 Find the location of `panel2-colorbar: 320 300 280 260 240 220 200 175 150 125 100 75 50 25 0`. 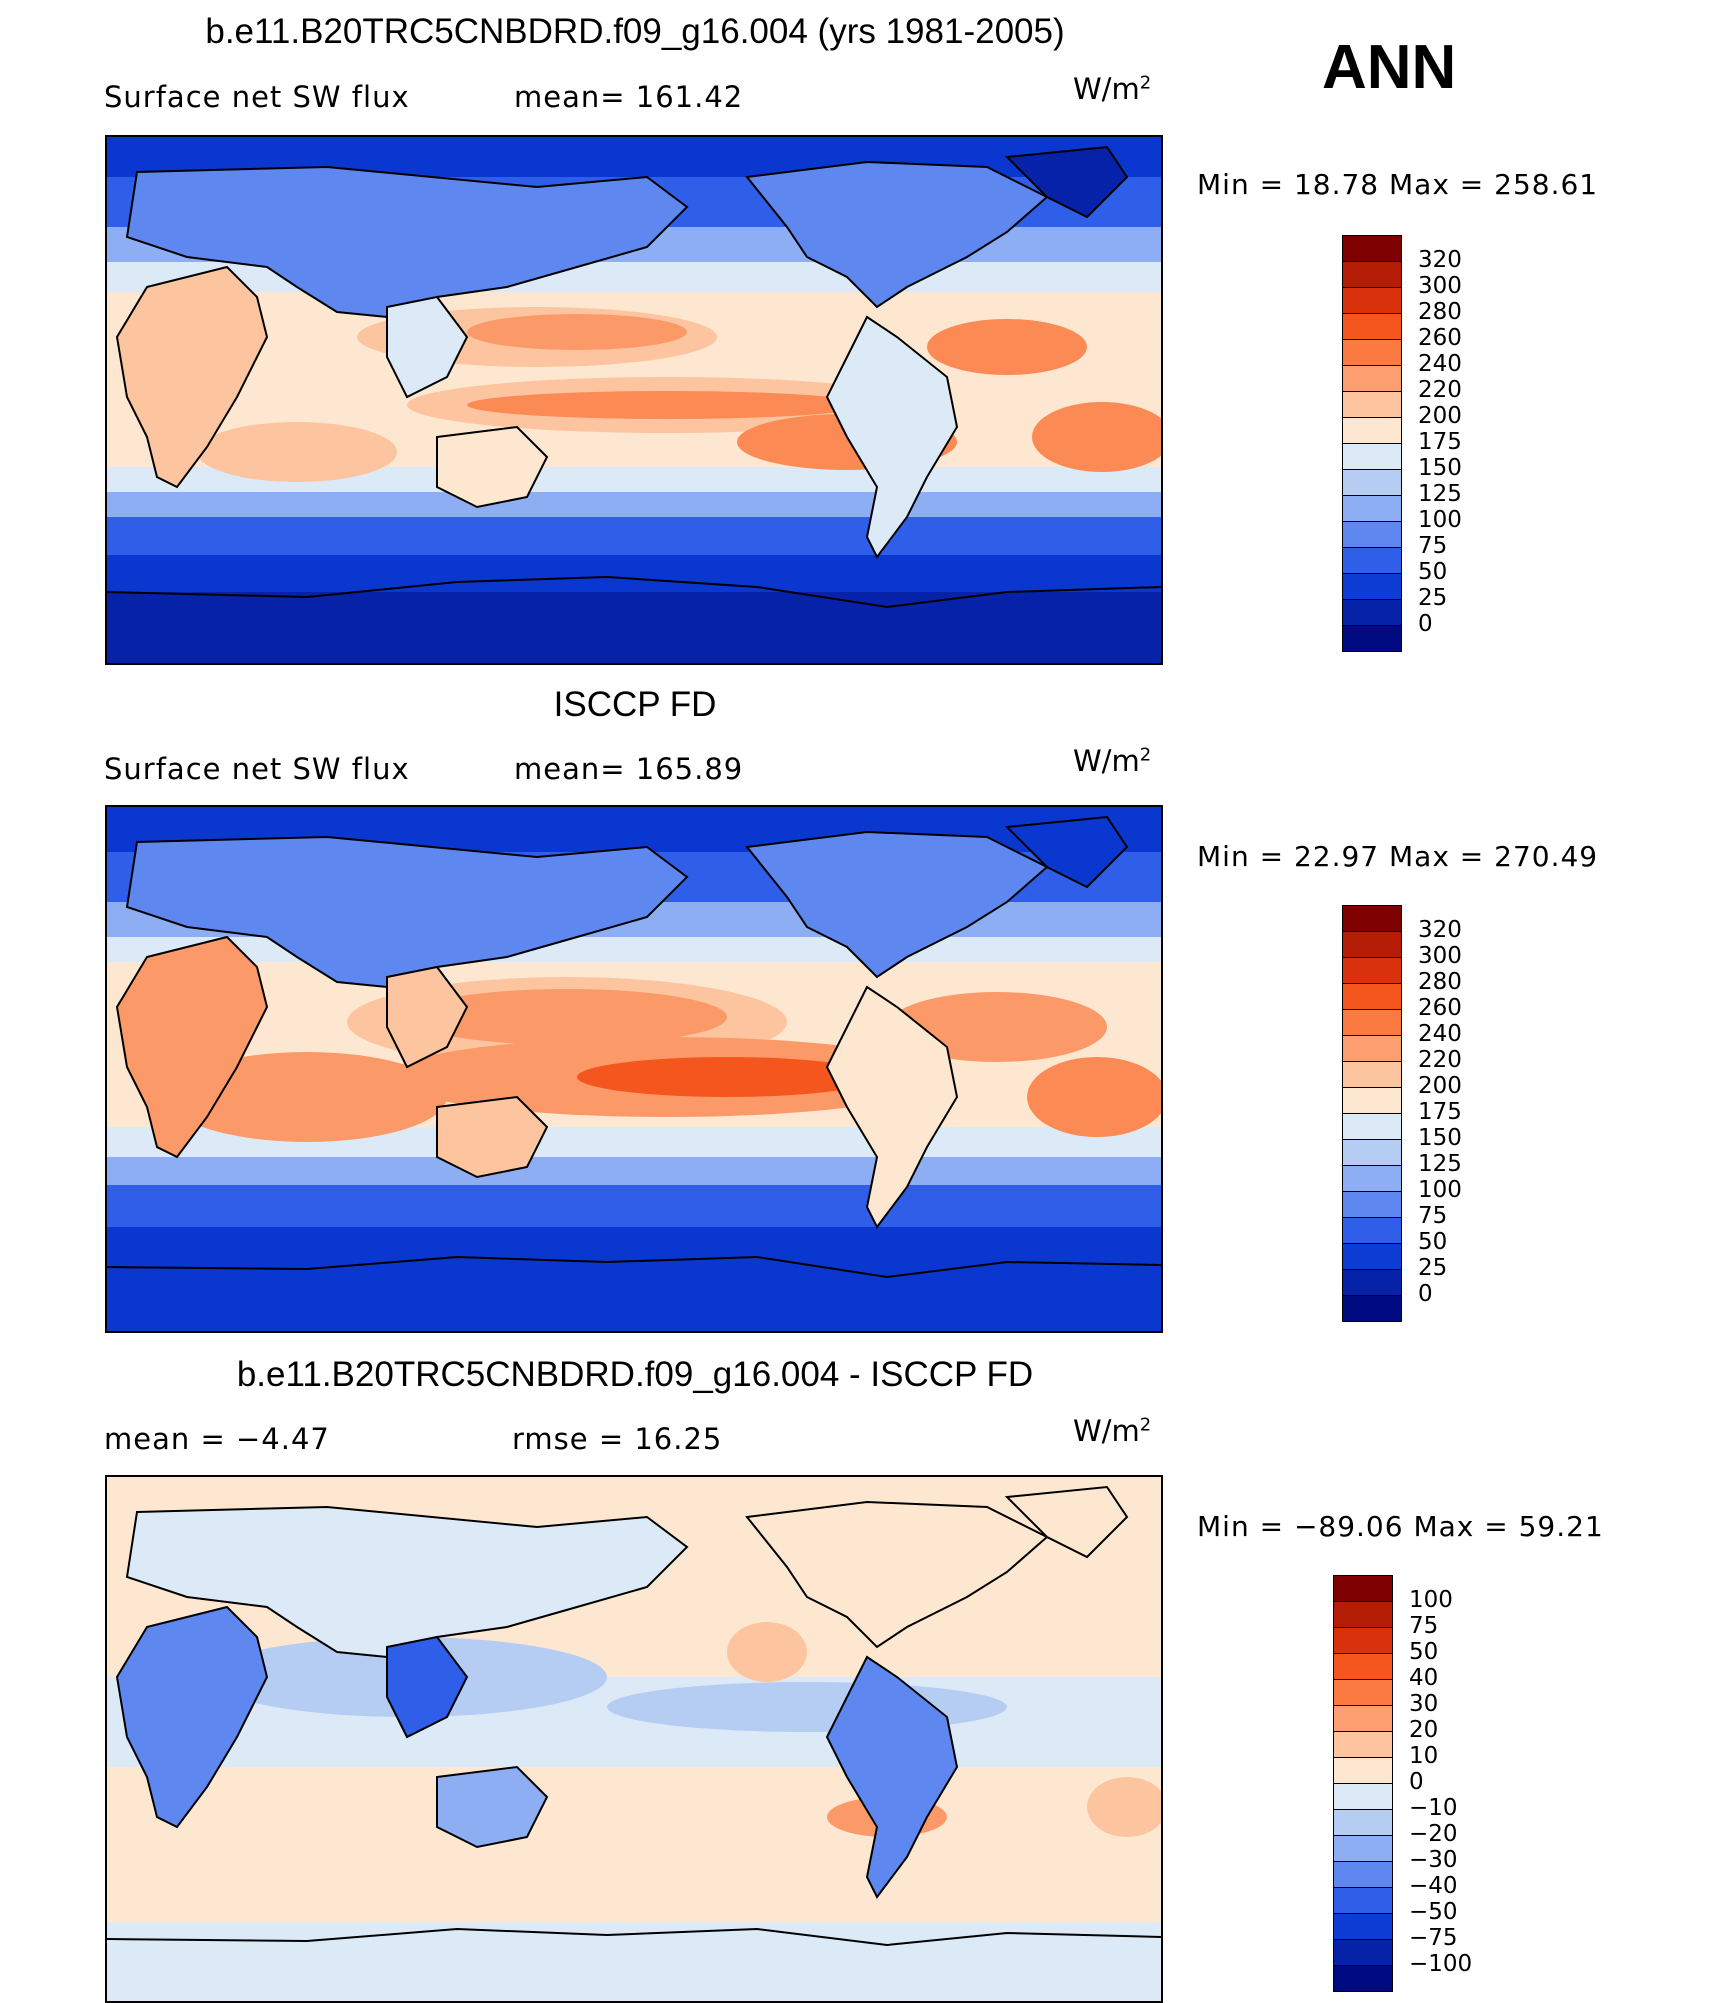

panel2-colorbar: 320 300 280 260 240 220 200 175 150 125 100 75 50 25 0 is located at coordinates (1442, 1115).